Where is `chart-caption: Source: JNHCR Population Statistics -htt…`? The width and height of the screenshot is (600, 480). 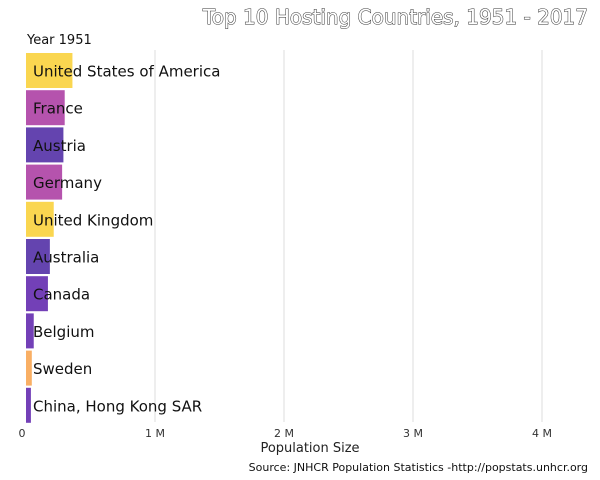 chart-caption: Source: JNHCR Population Statistics -htt… is located at coordinates (418, 467).